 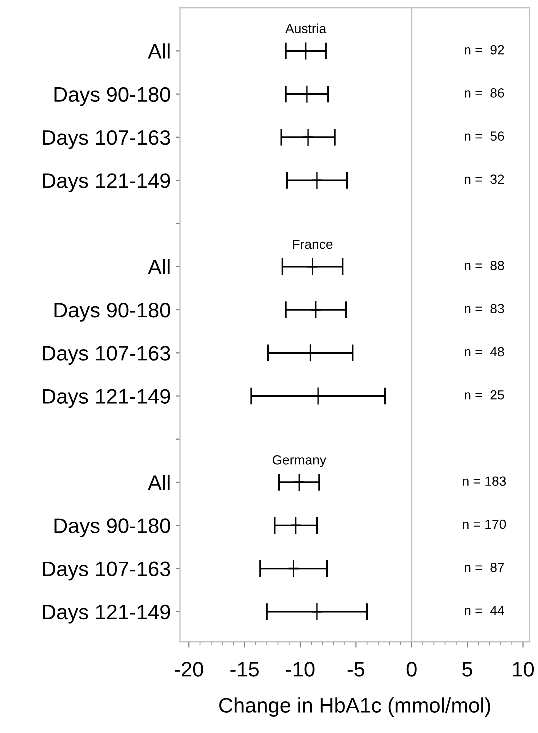 What do you see at coordinates (484, 395) in the screenshot?
I see `annotation: n = 25` at bounding box center [484, 395].